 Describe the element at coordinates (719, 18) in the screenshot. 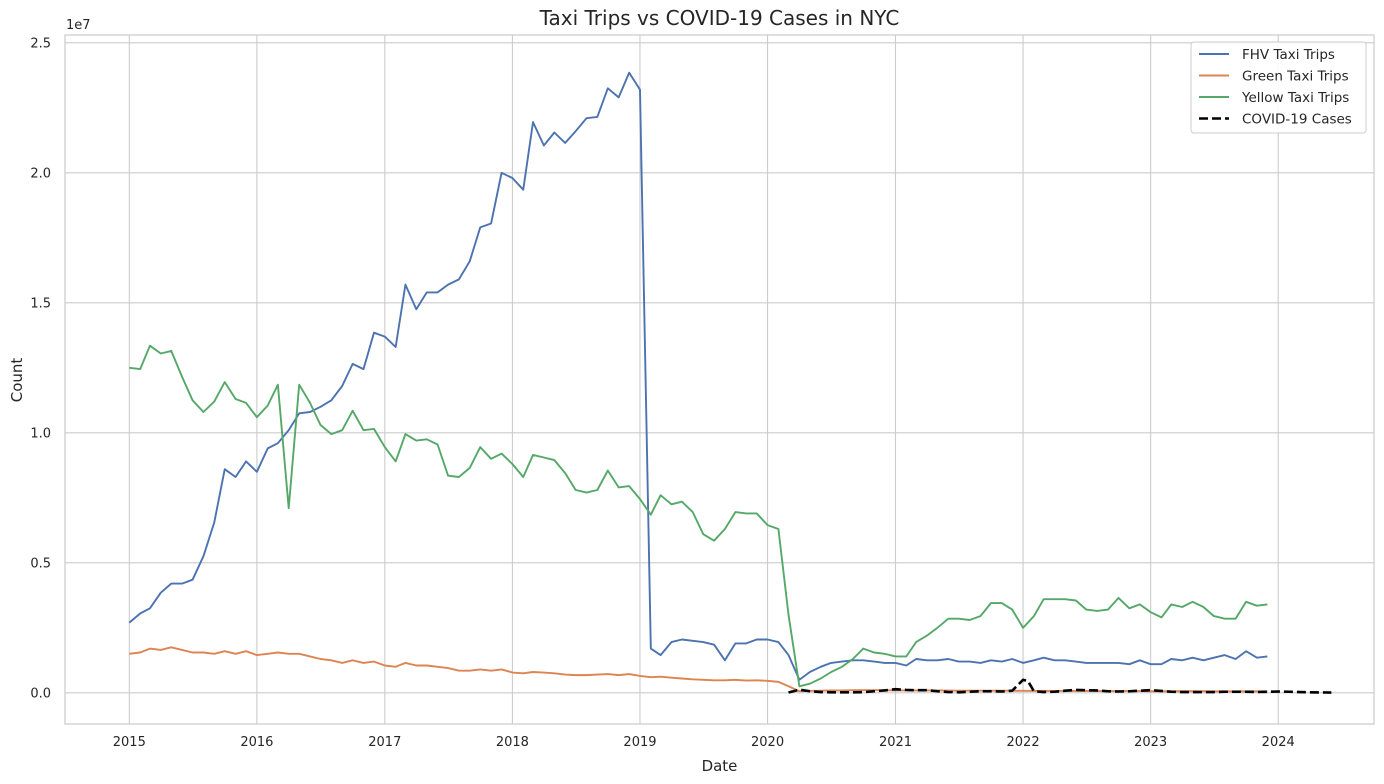

I see `chart-title: Taxi Trips vs COVID-19 Cases in NYC` at that location.